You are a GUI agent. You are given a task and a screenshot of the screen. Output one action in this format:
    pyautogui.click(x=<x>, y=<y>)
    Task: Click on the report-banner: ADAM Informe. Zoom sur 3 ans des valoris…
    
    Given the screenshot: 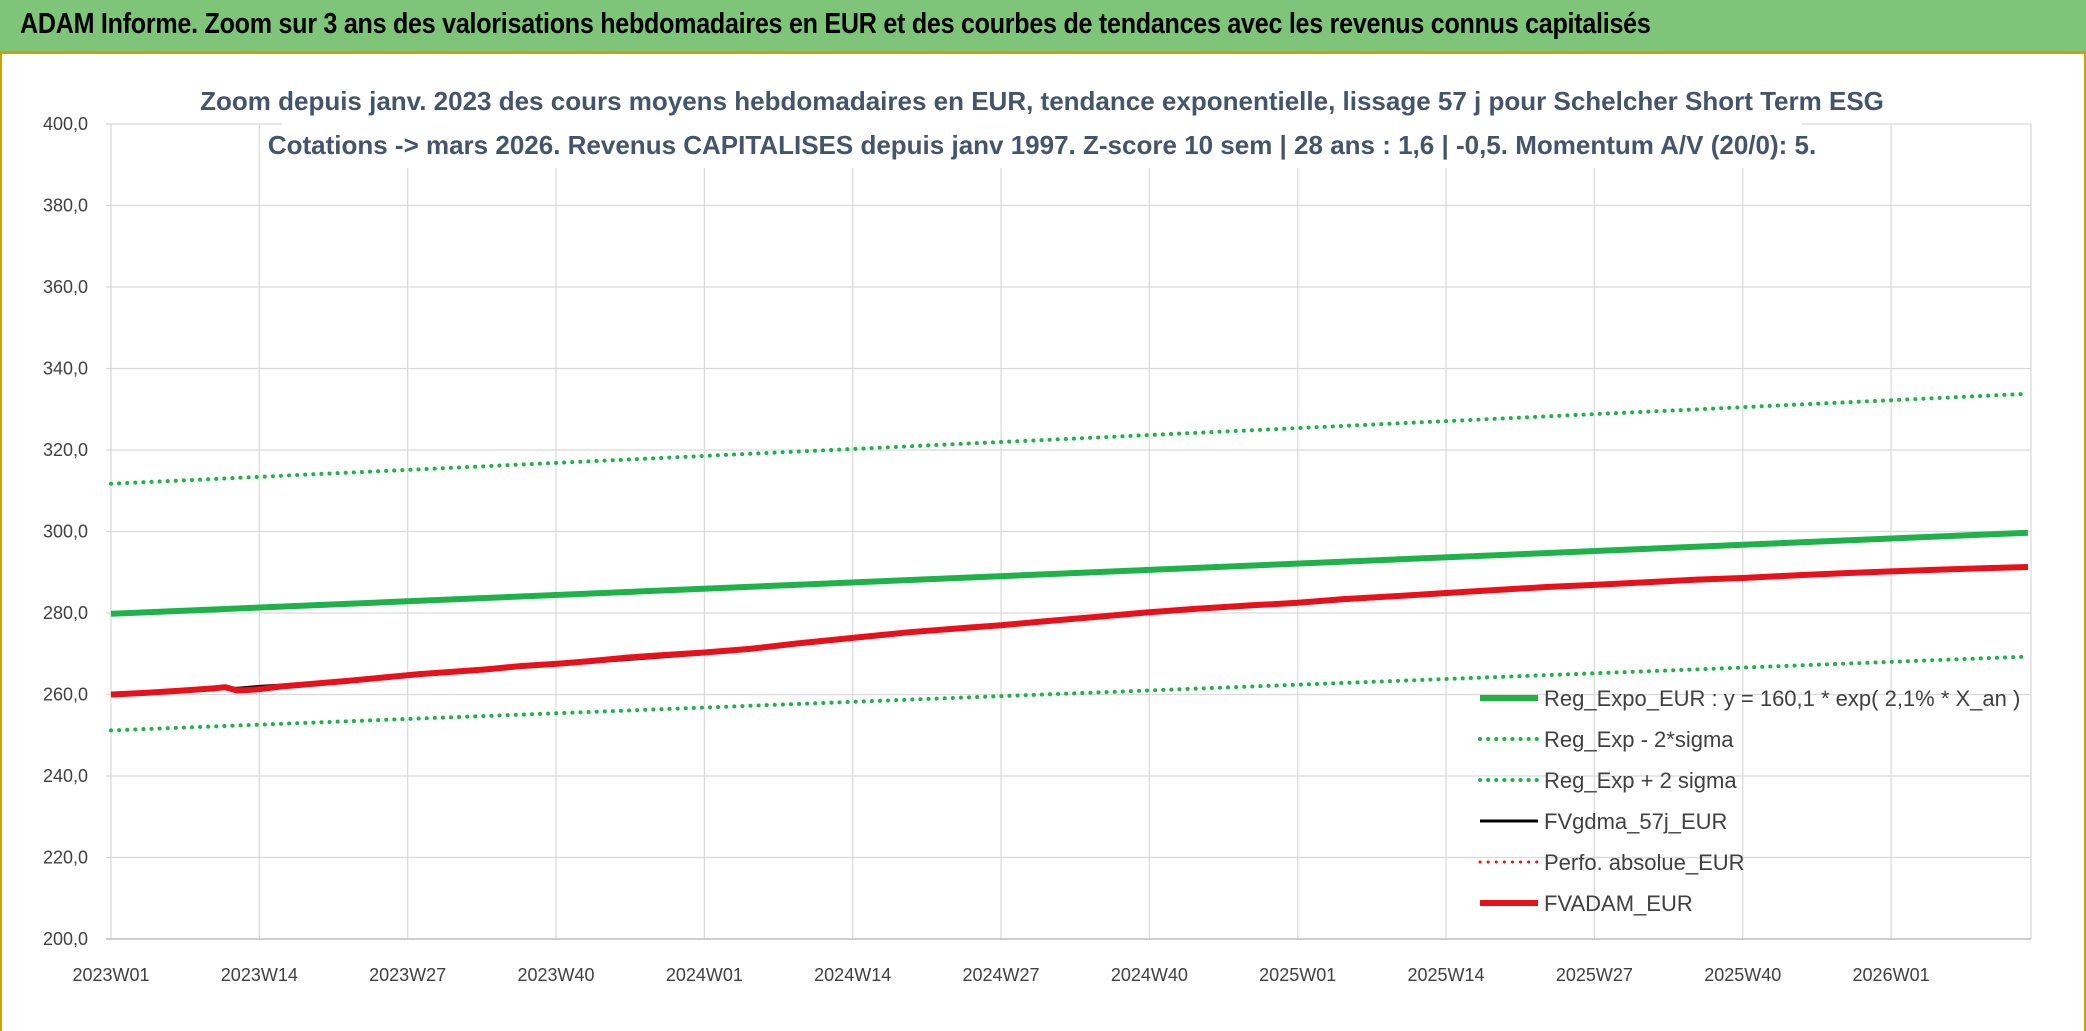 What is the action you would take?
    pyautogui.click(x=1043, y=27)
    